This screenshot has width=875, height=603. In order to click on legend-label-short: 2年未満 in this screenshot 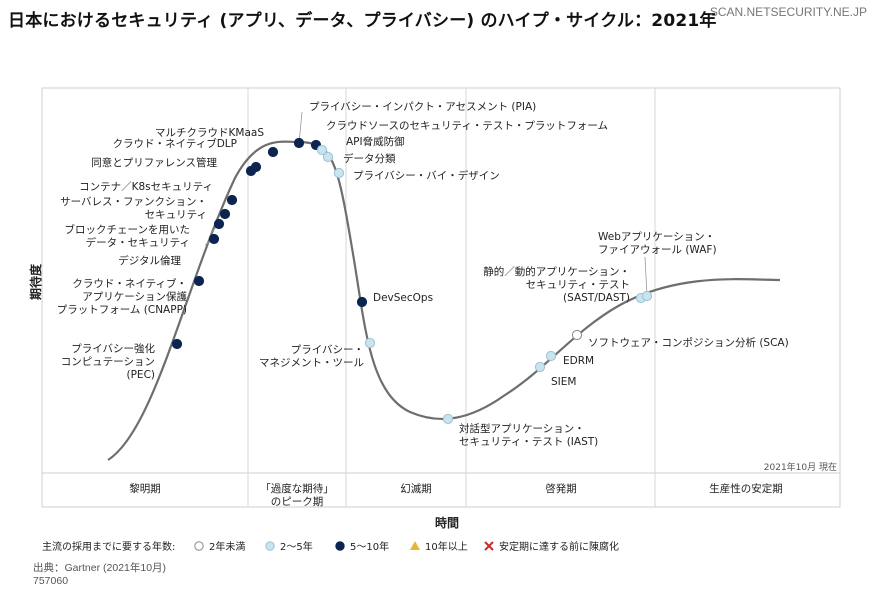, I will do `click(227, 546)`.